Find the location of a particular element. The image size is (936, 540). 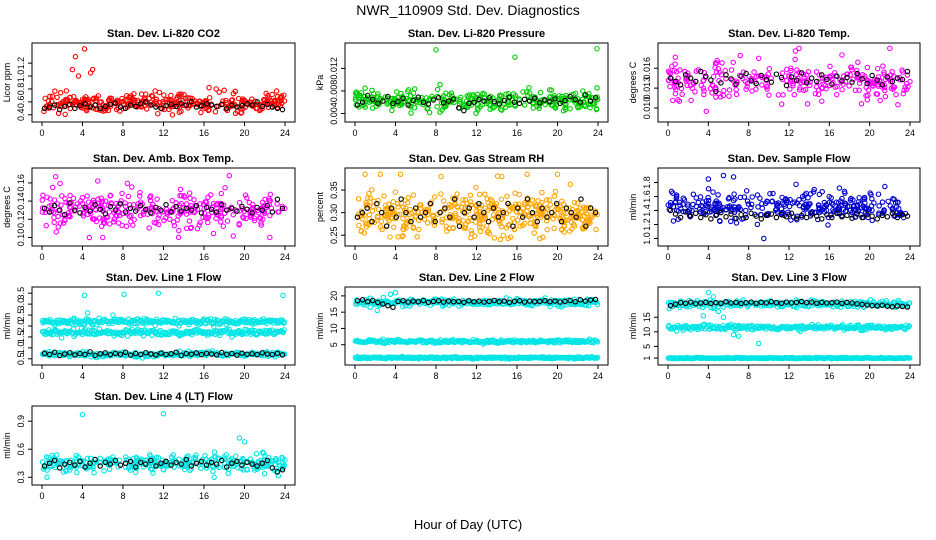

y-tick-label: 20 is located at coordinates (334, 296).